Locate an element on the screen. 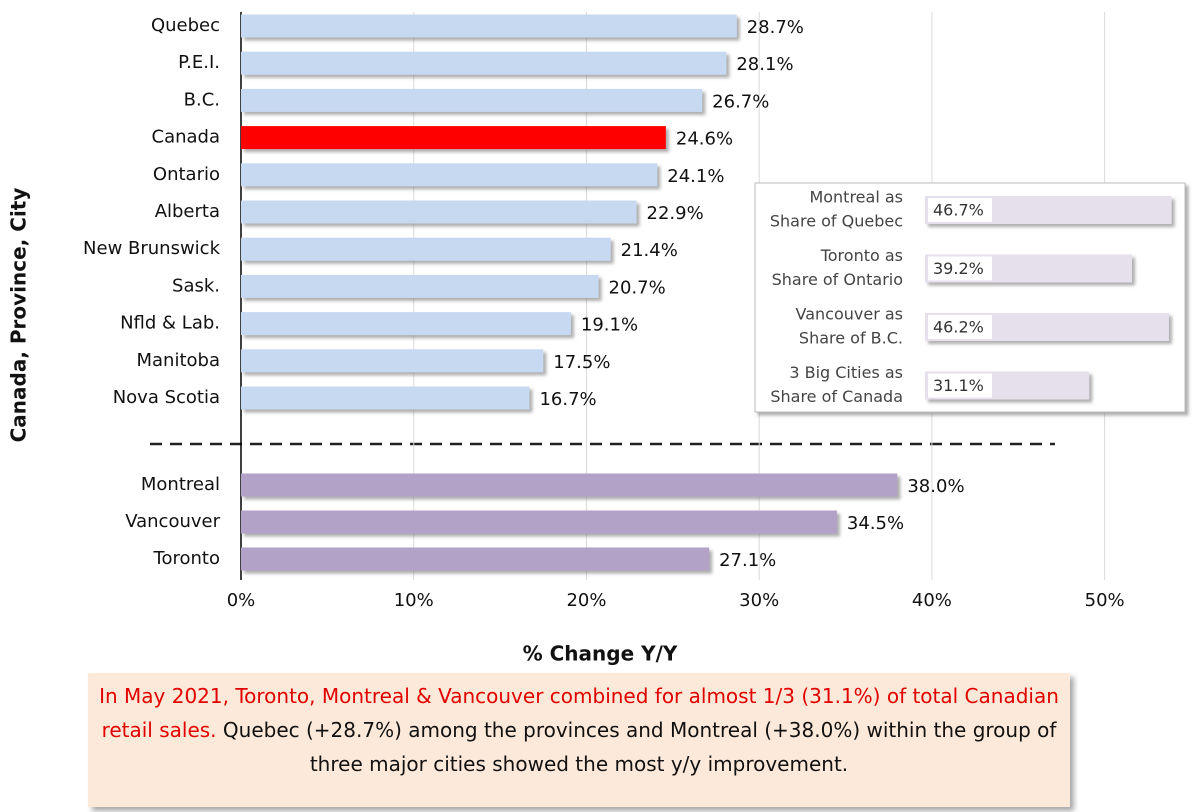  inset-value-label: 31.1% is located at coordinates (958, 385).